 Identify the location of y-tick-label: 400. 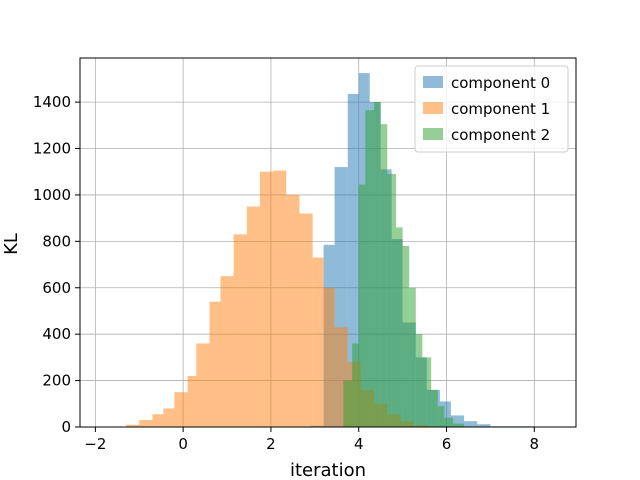
(56, 334).